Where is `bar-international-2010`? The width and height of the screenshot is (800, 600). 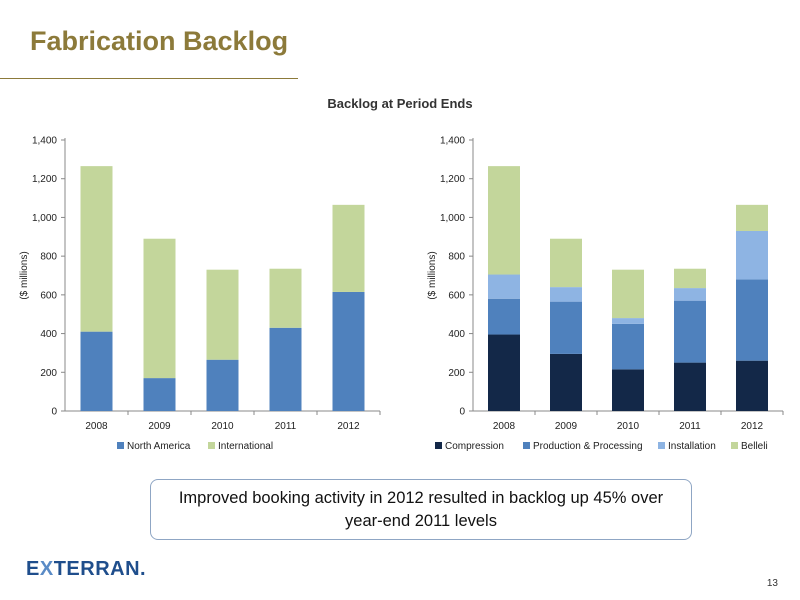 bar-international-2010 is located at coordinates (222, 314).